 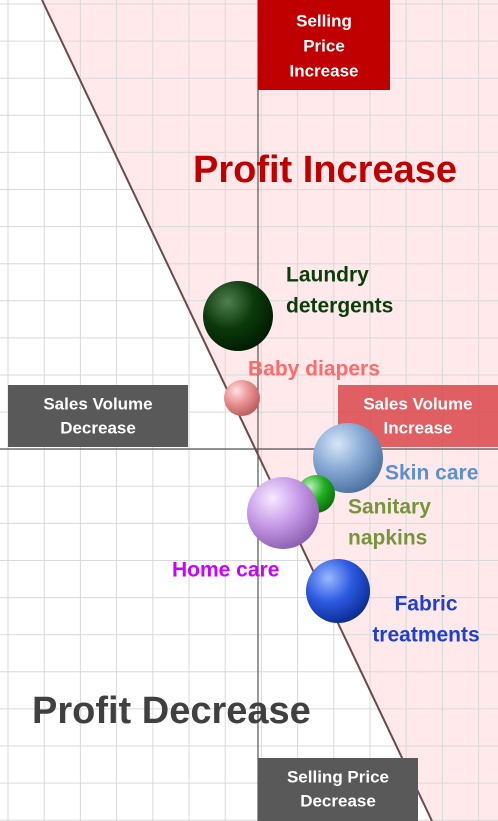 What do you see at coordinates (98, 416) in the screenshot?
I see `left-box` at bounding box center [98, 416].